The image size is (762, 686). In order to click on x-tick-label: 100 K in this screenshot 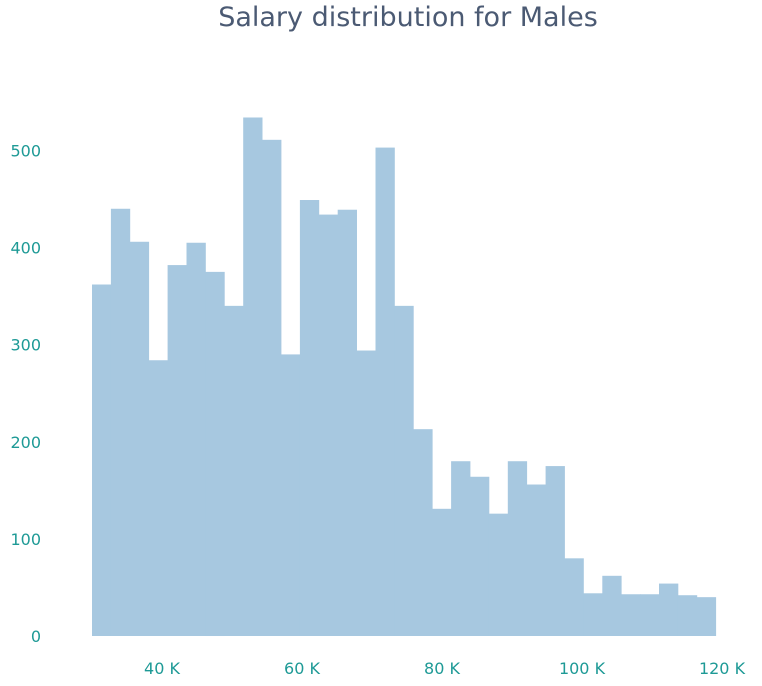, I will do `click(582, 668)`.